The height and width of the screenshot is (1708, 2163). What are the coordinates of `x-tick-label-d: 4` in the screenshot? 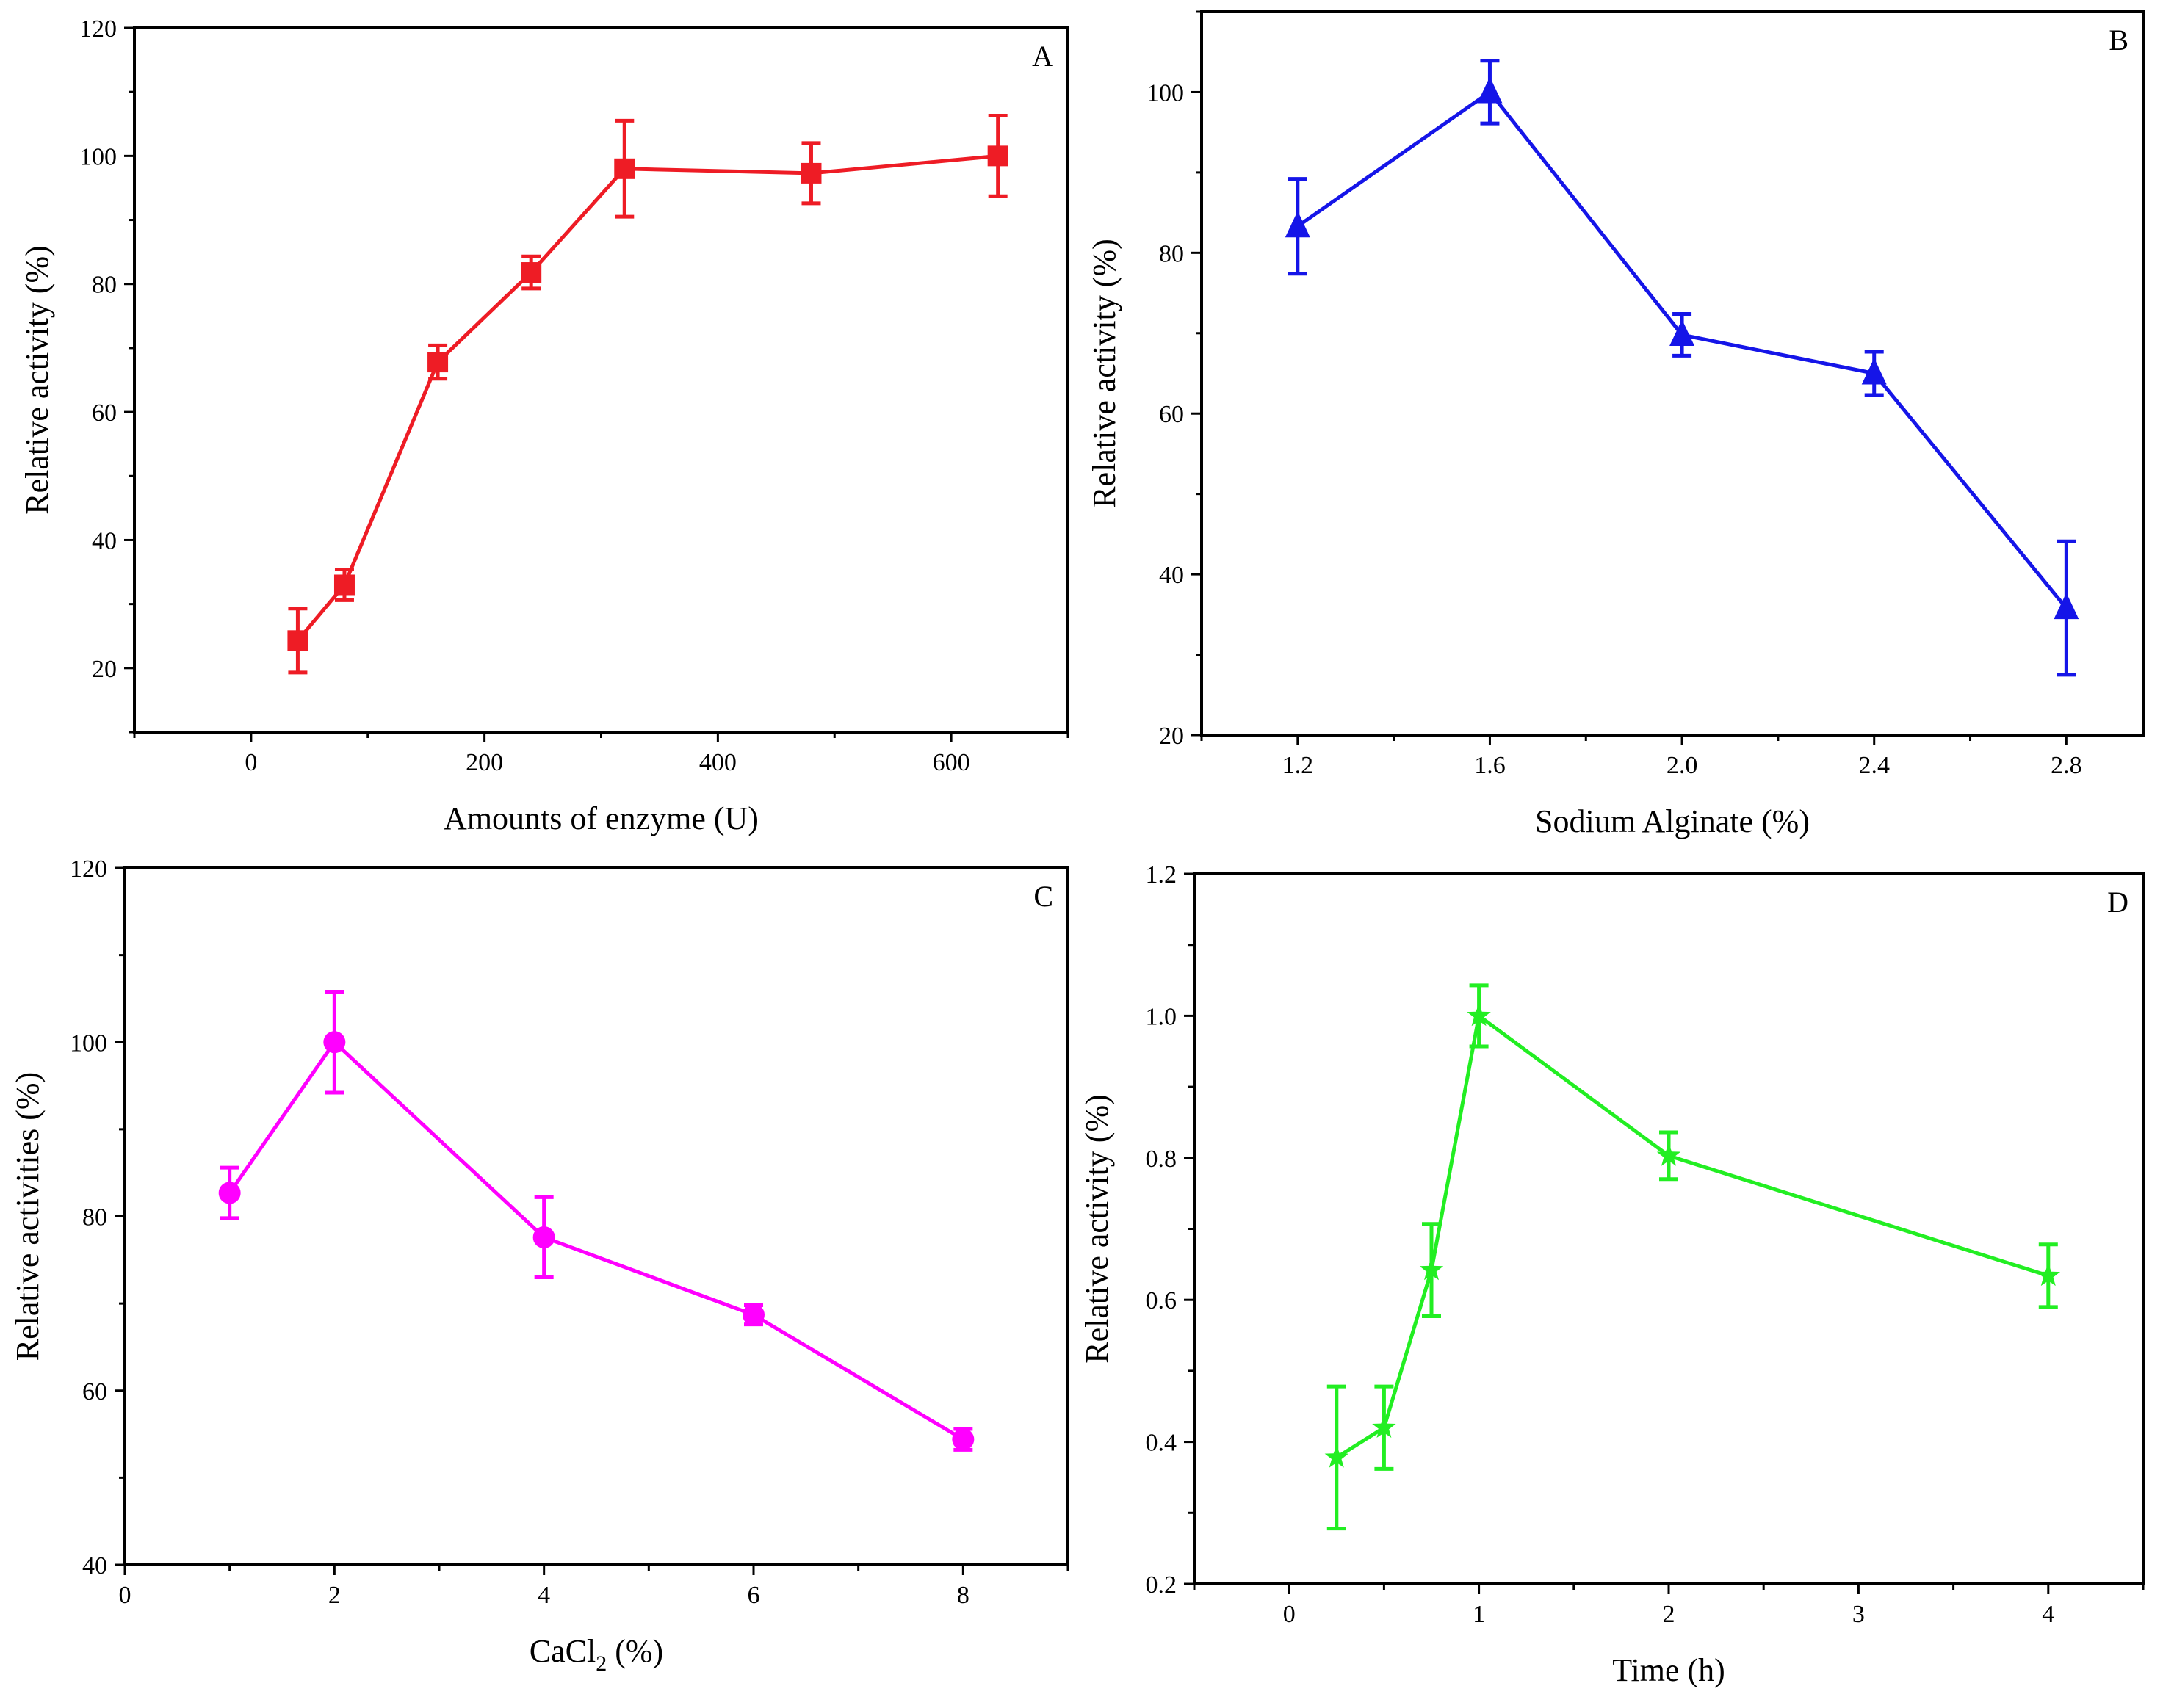 It's located at (2048, 1614).